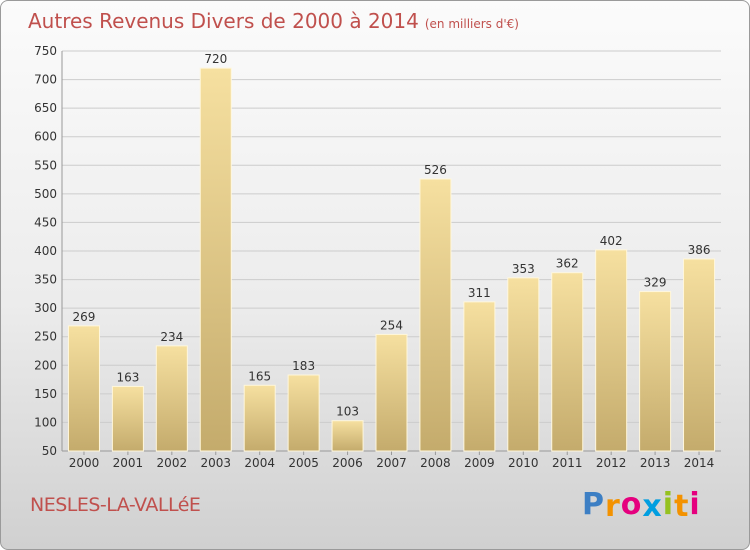 The height and width of the screenshot is (550, 750). I want to click on bar-2002, so click(171, 398).